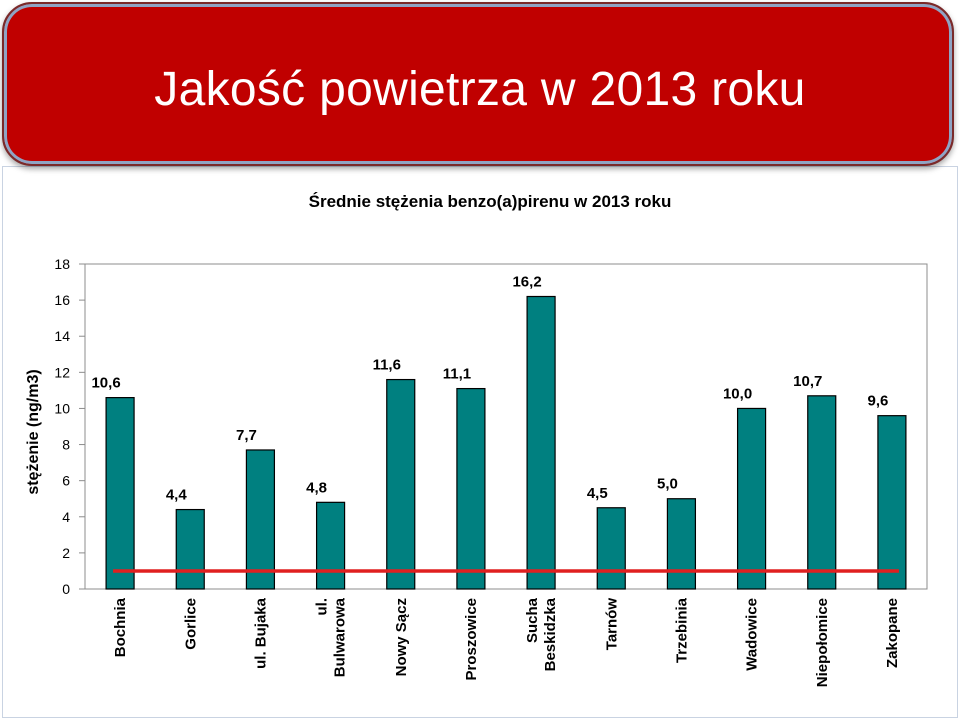  I want to click on category-label-line: Trzebinia, so click(681, 630).